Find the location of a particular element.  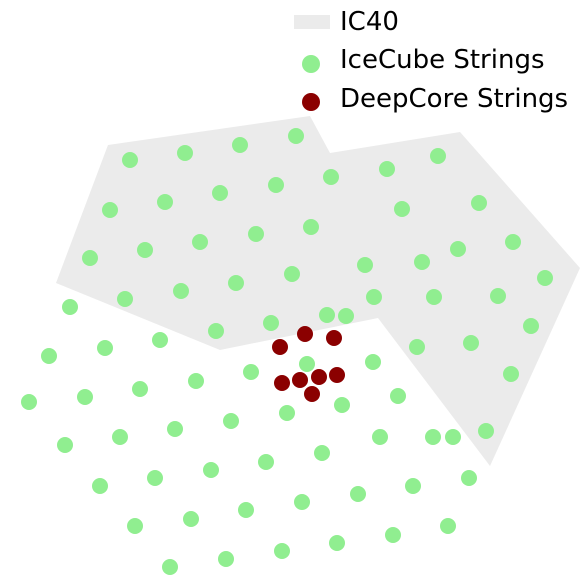

legend: IC40 IceCube Strings DeepCore Strings is located at coordinates (431, 60).